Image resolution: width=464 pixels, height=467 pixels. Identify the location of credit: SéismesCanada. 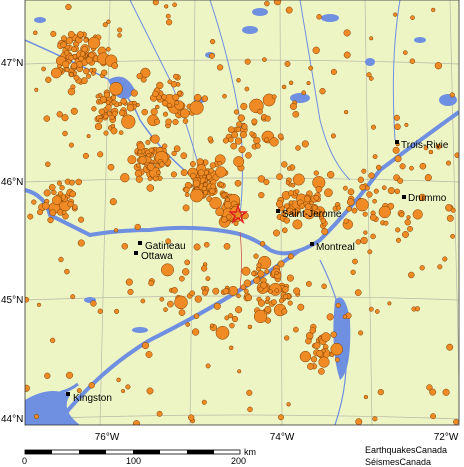
(398, 462).